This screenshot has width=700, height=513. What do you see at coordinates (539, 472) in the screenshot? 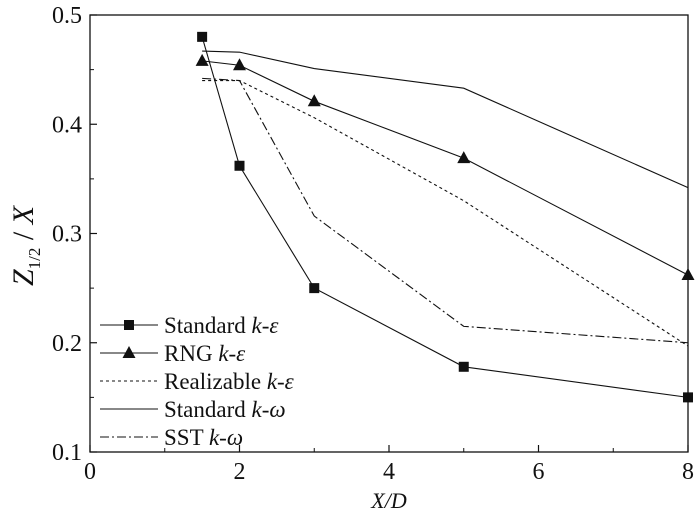
I see `x-tick-label: 6` at bounding box center [539, 472].